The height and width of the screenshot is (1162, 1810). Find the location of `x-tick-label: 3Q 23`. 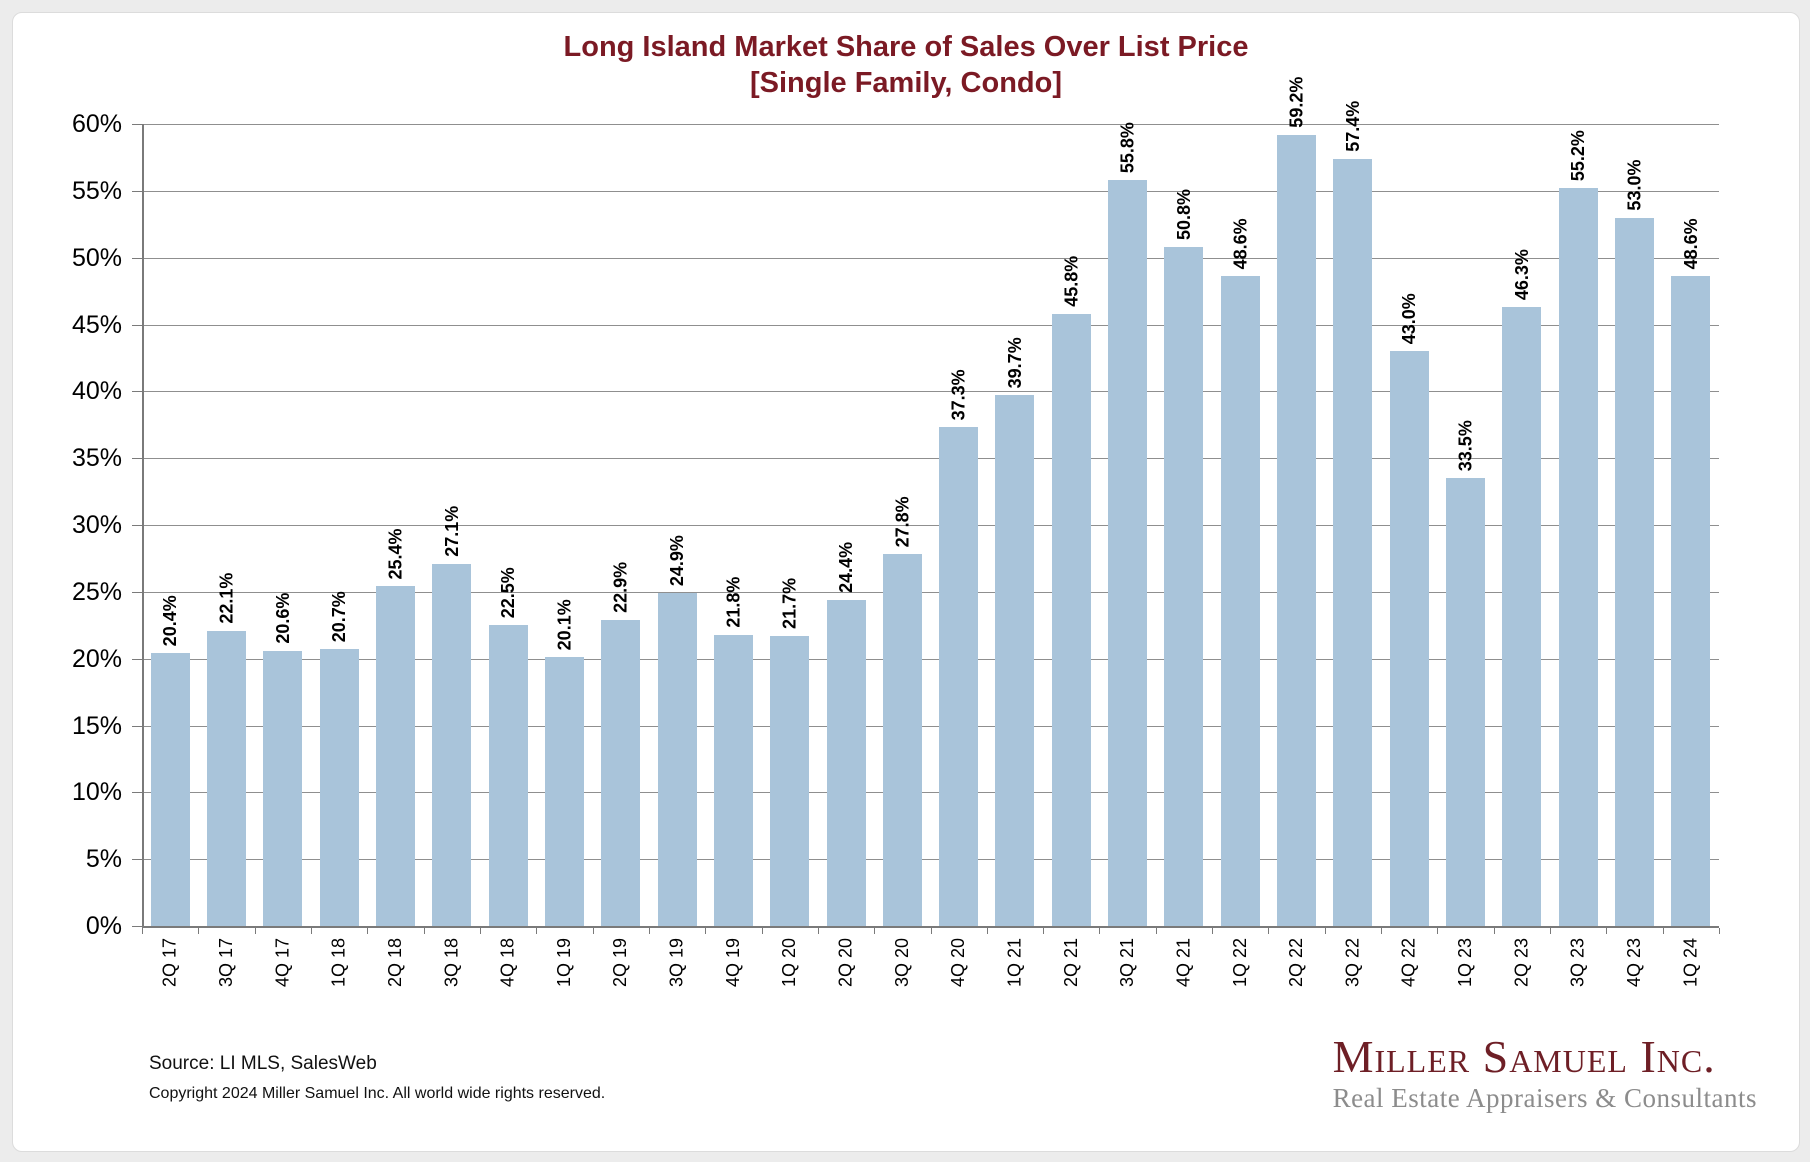

x-tick-label: 3Q 23 is located at coordinates (1577, 963).